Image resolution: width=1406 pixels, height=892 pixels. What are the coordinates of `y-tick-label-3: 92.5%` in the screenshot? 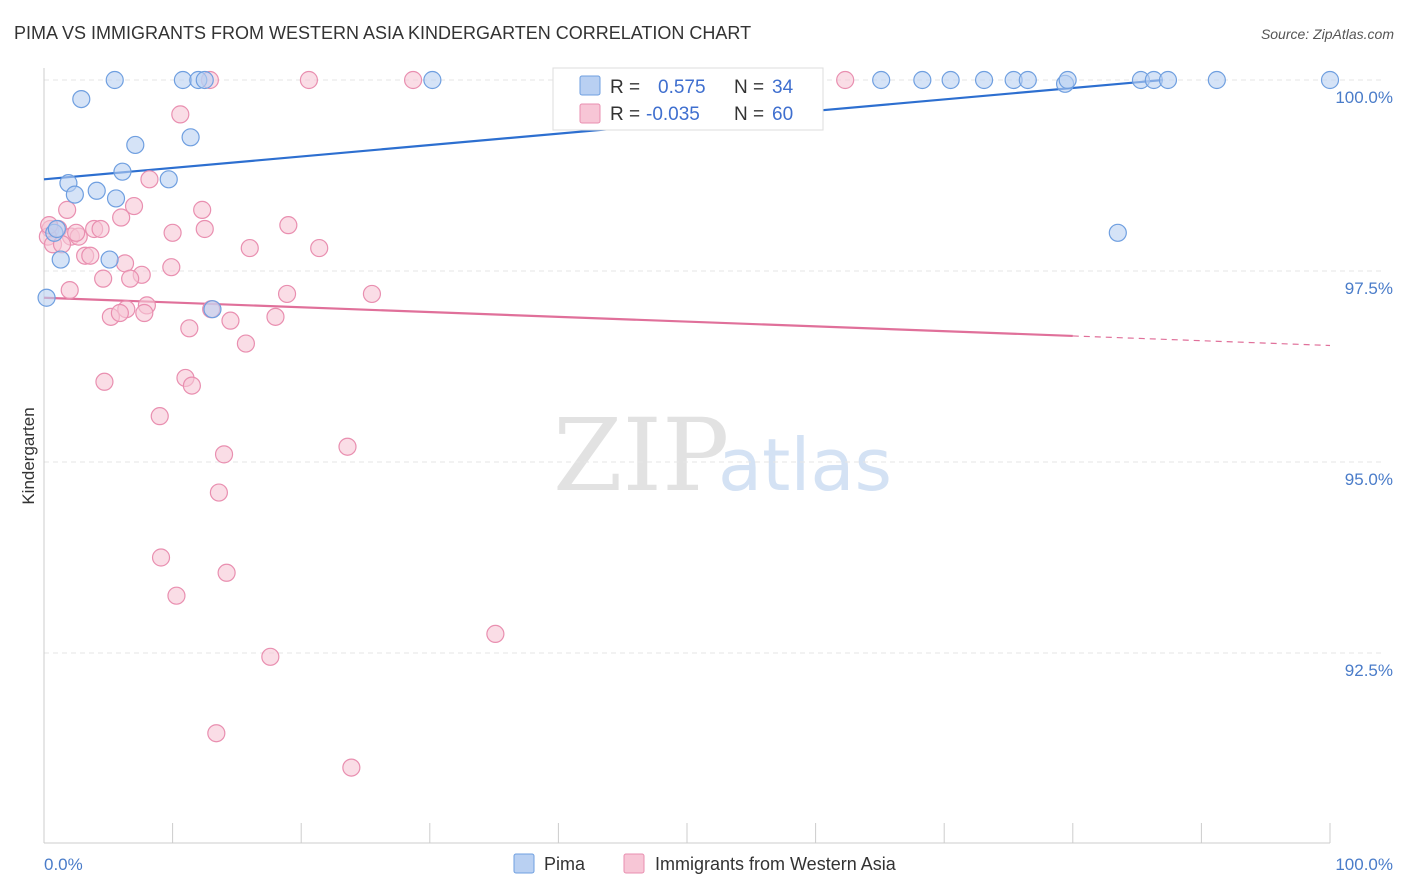 It's located at (1369, 670).